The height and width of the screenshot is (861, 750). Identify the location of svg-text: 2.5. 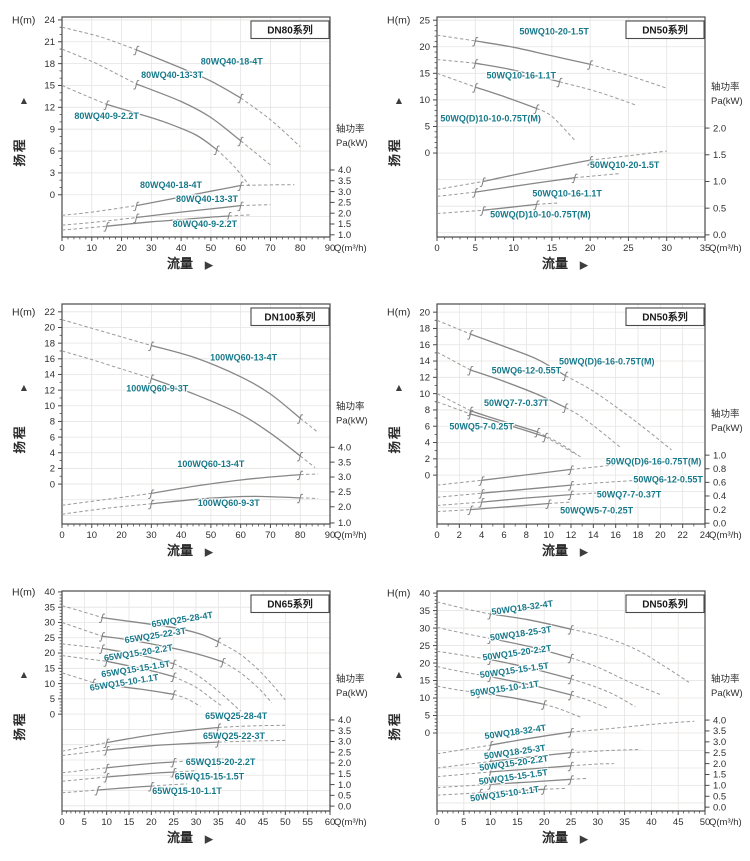
(344, 752).